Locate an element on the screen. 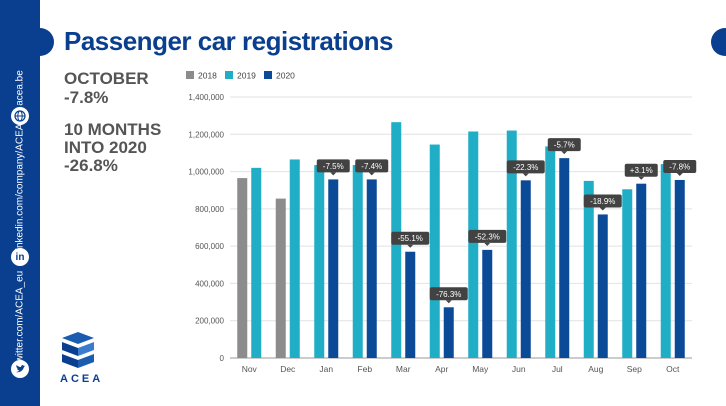  change-label-text: -7.8% is located at coordinates (679, 166).